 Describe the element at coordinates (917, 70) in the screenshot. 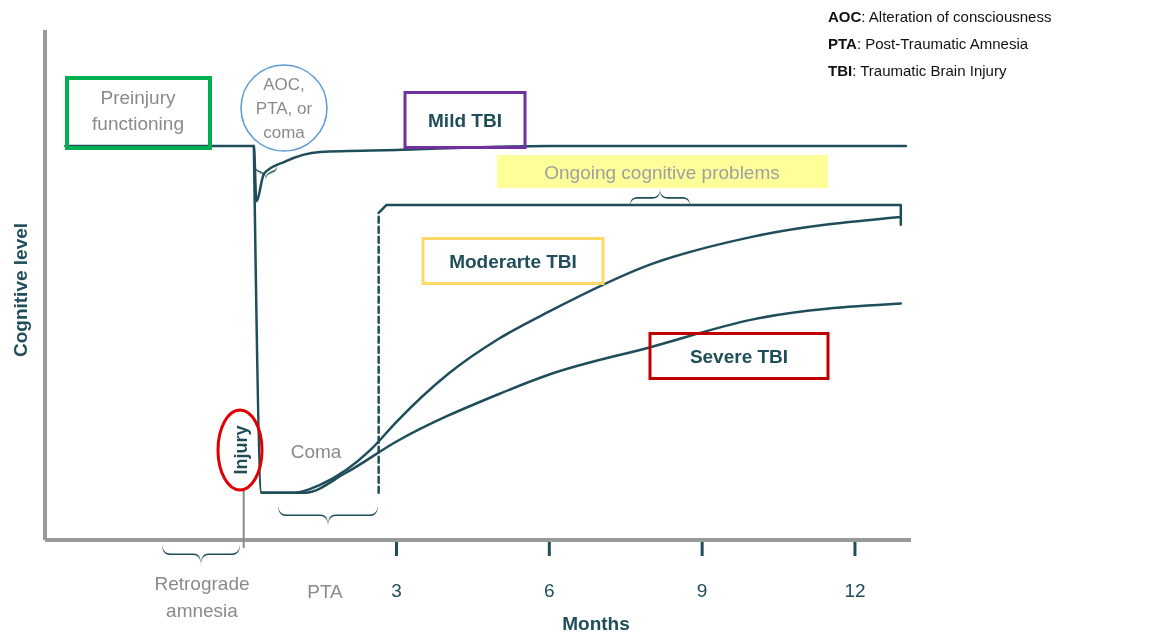

I see `text: TBI: Traumatic Brain Injury` at that location.